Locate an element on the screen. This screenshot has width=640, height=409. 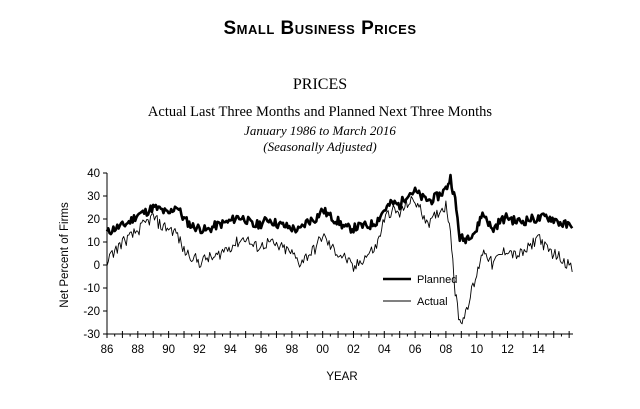
x-tick-label: 00 is located at coordinates (322, 350).